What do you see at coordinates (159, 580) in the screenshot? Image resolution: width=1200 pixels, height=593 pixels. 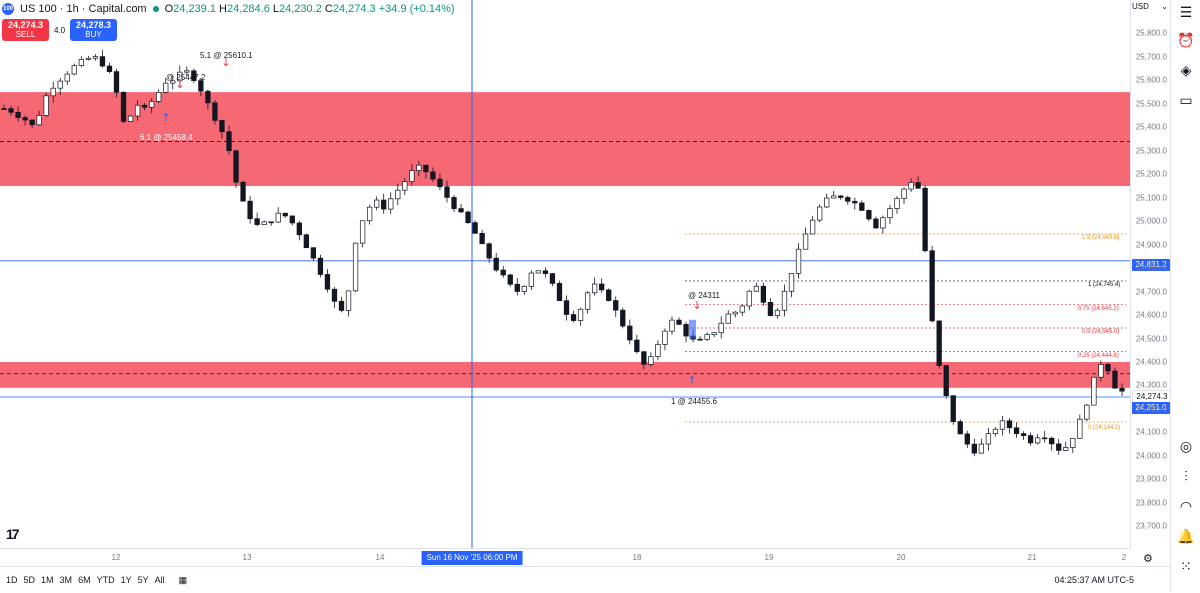 I see `range-button-all: All` at bounding box center [159, 580].